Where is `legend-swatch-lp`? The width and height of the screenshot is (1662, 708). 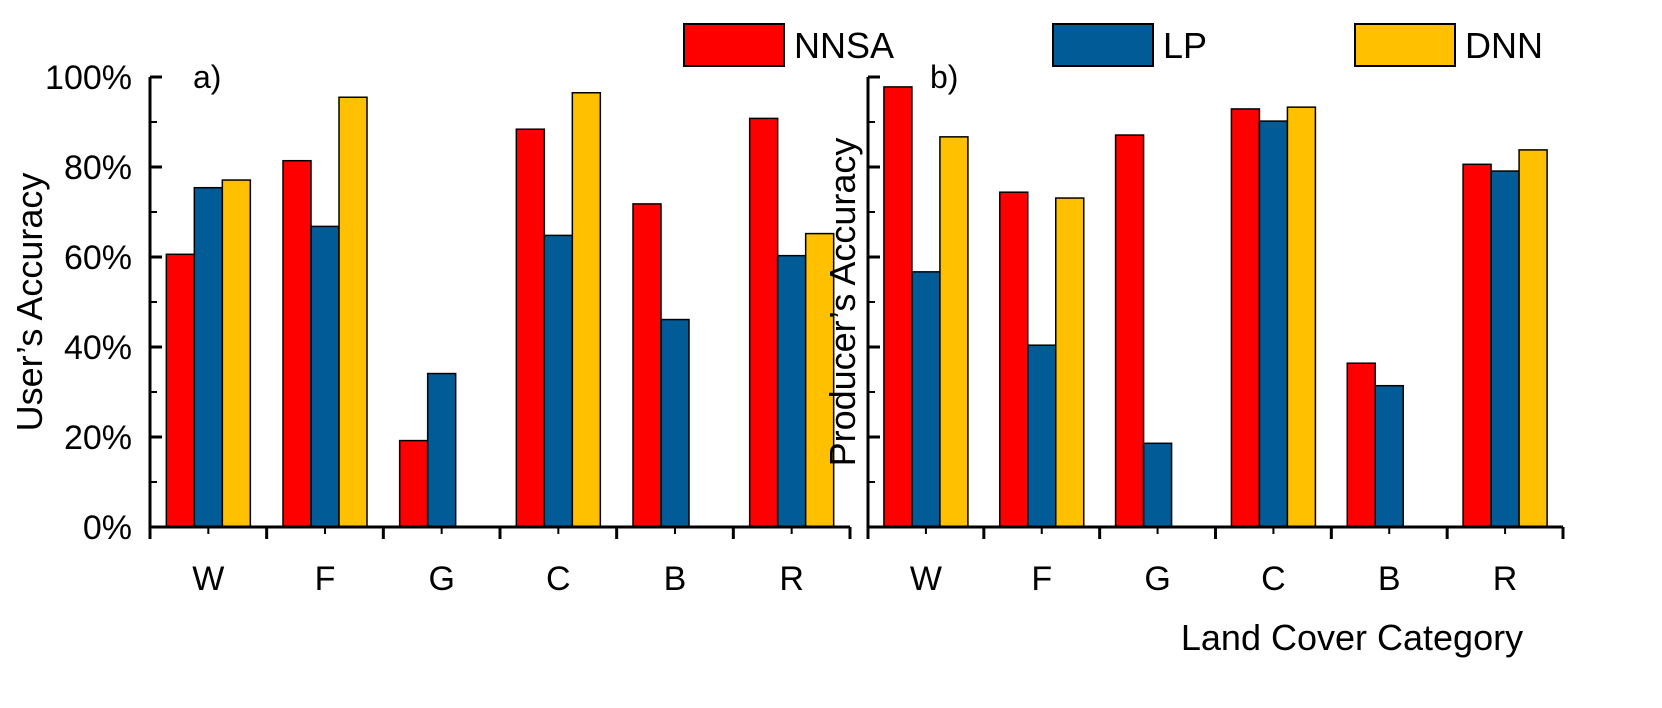 legend-swatch-lp is located at coordinates (1103, 45).